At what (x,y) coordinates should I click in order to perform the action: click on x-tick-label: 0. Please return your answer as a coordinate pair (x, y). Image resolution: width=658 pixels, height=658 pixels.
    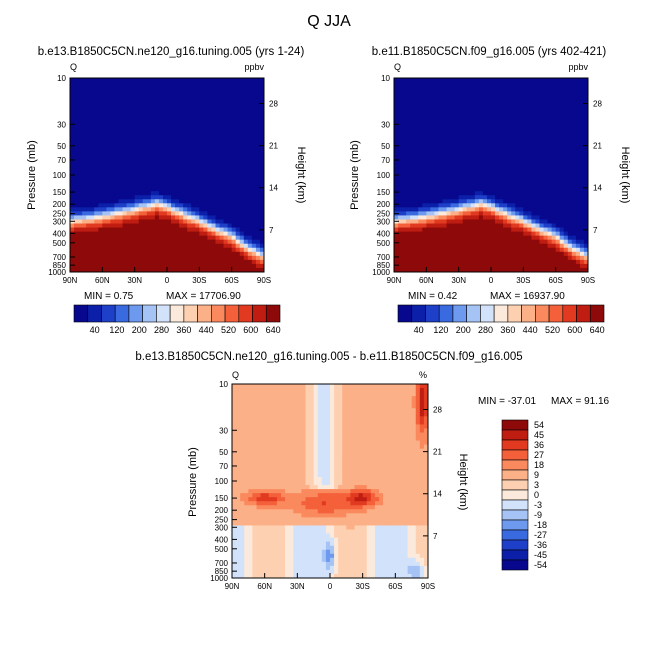
    Looking at the image, I should click on (491, 280).